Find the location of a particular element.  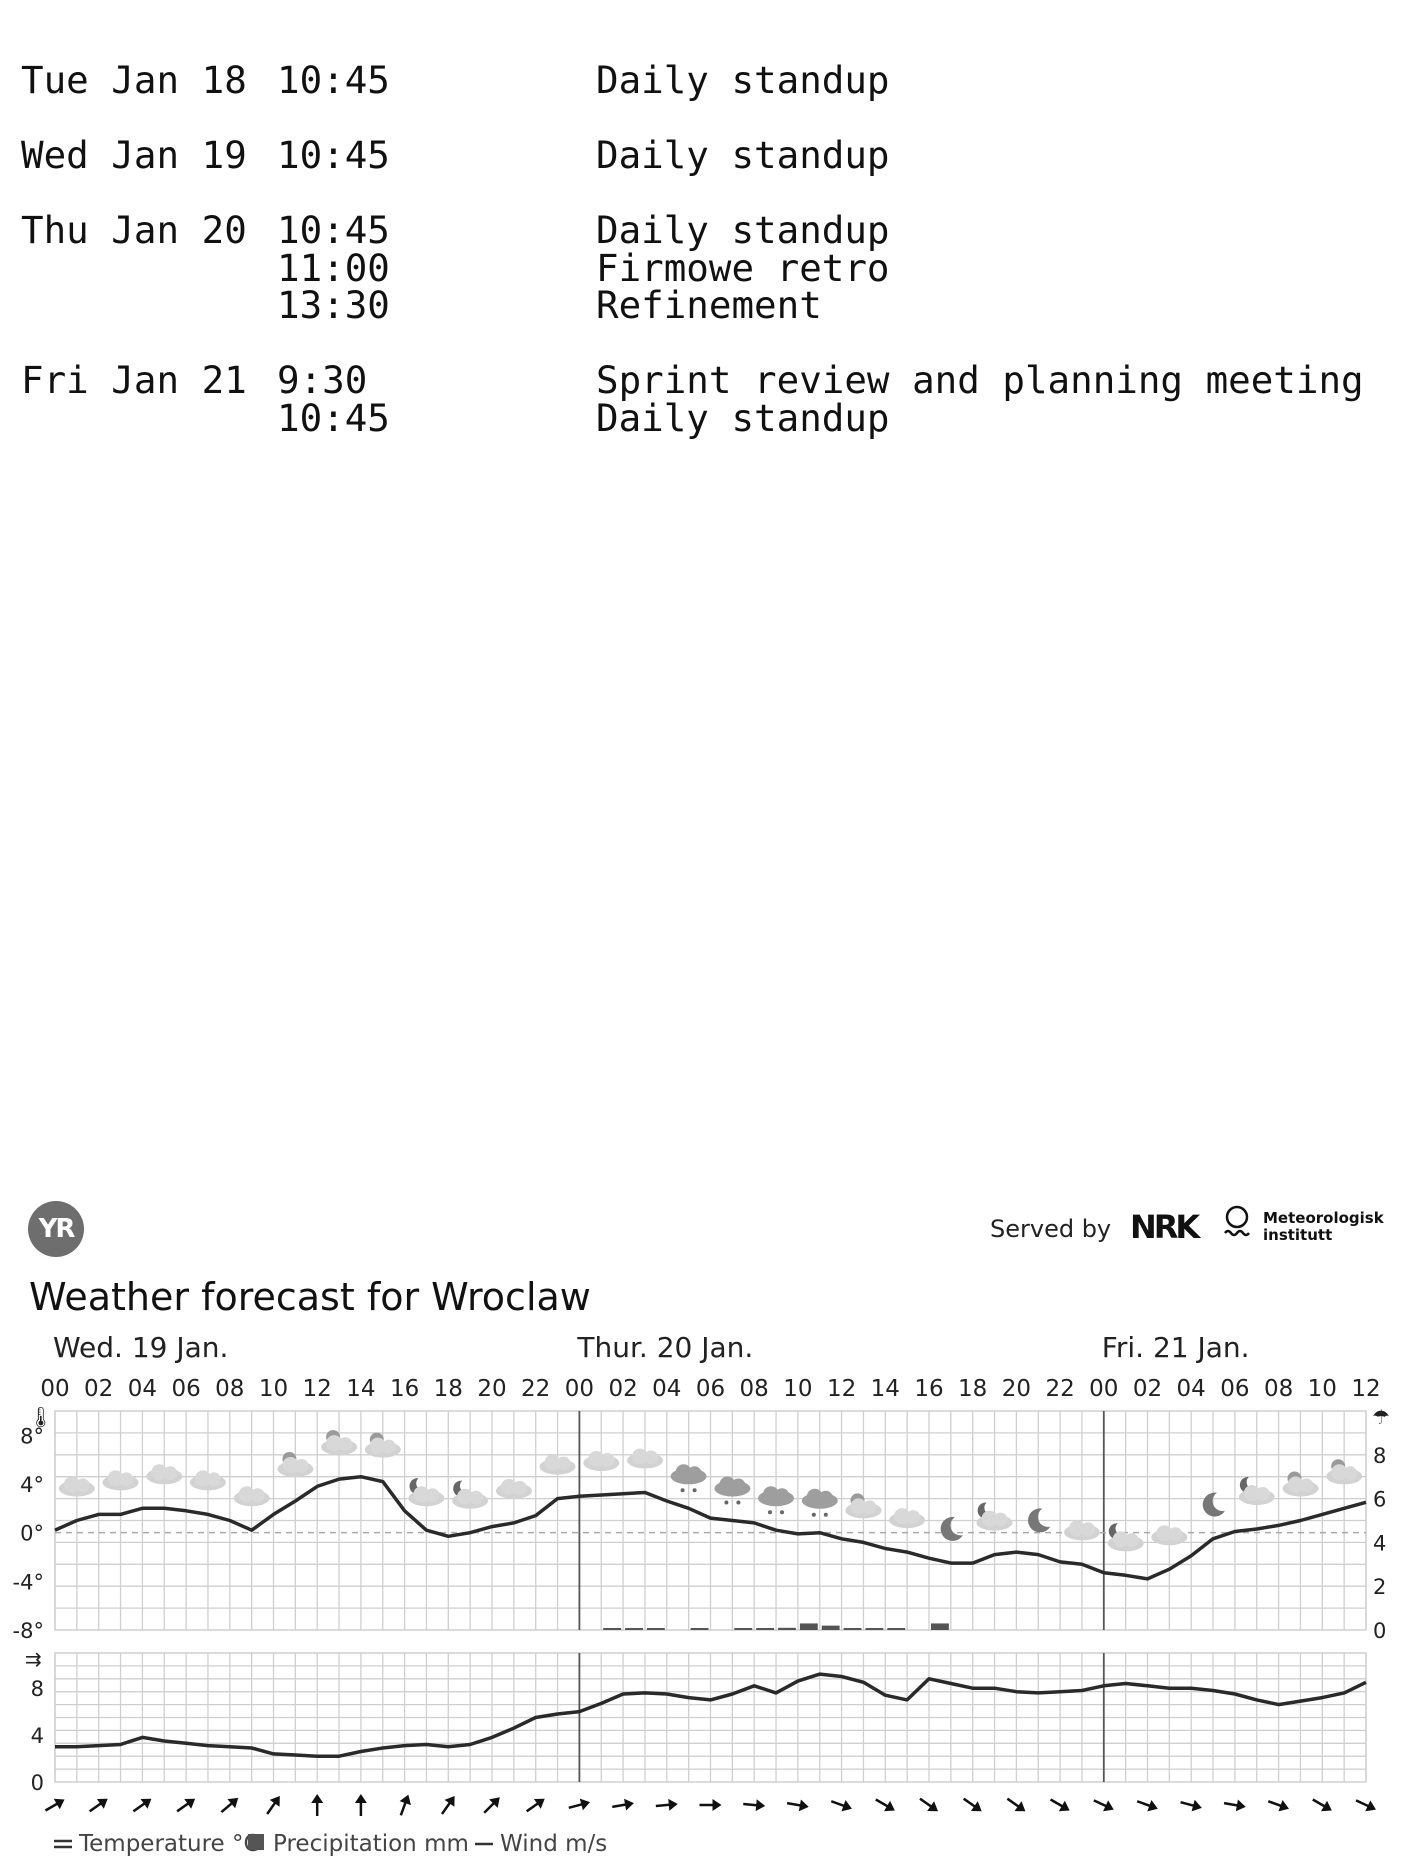

hour-tick-label: 22 is located at coordinates (1059, 1389).